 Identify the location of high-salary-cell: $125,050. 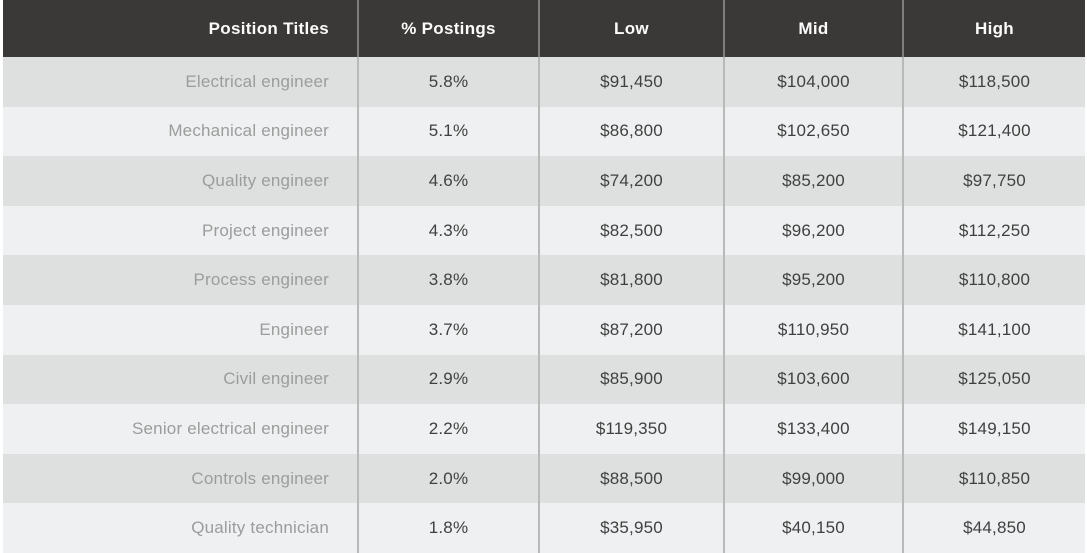
(993, 379).